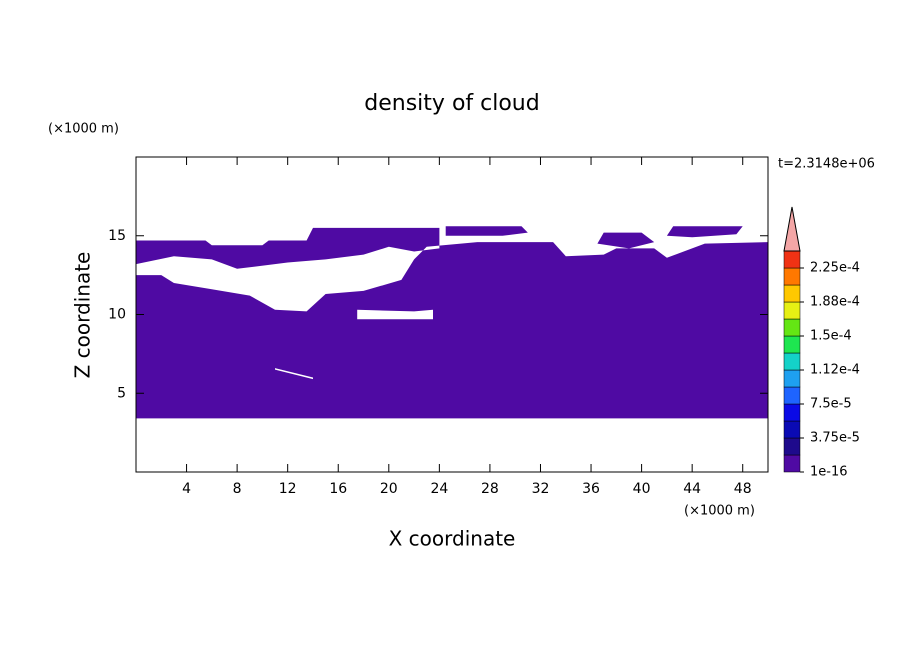  Describe the element at coordinates (829, 472) in the screenshot. I see `colorbar-label: 1e-16` at that location.